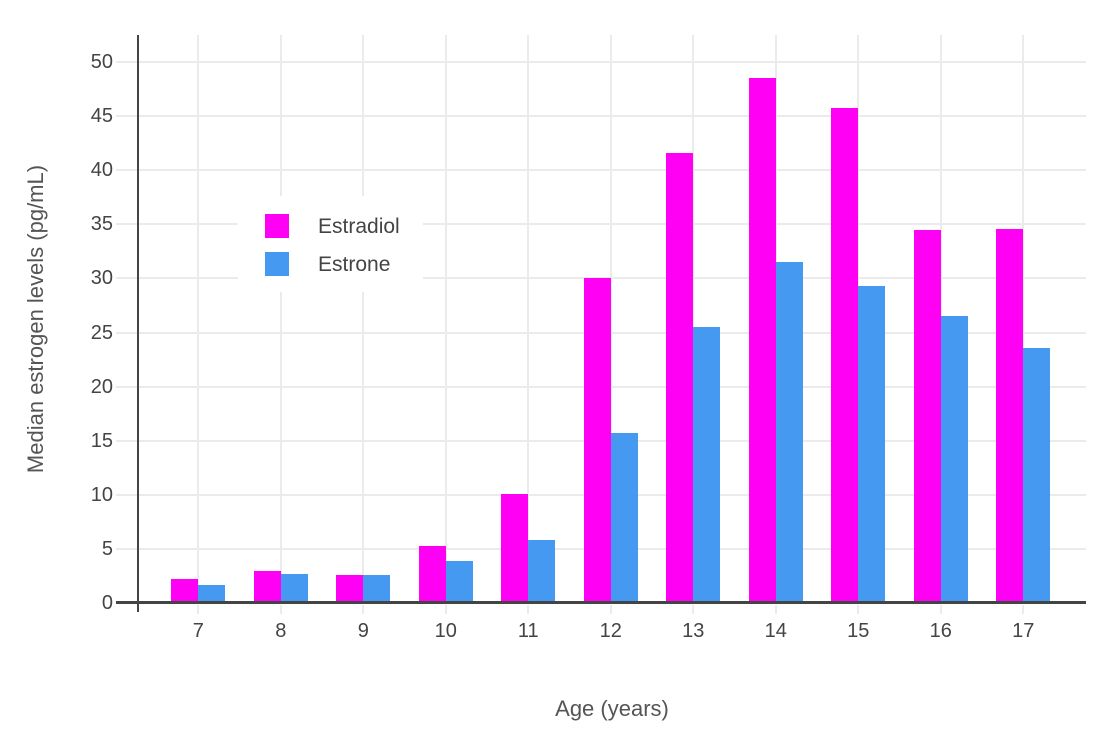 This screenshot has height=748, width=1112. What do you see at coordinates (445, 631) in the screenshot?
I see `x-tick-label-10: 10` at bounding box center [445, 631].